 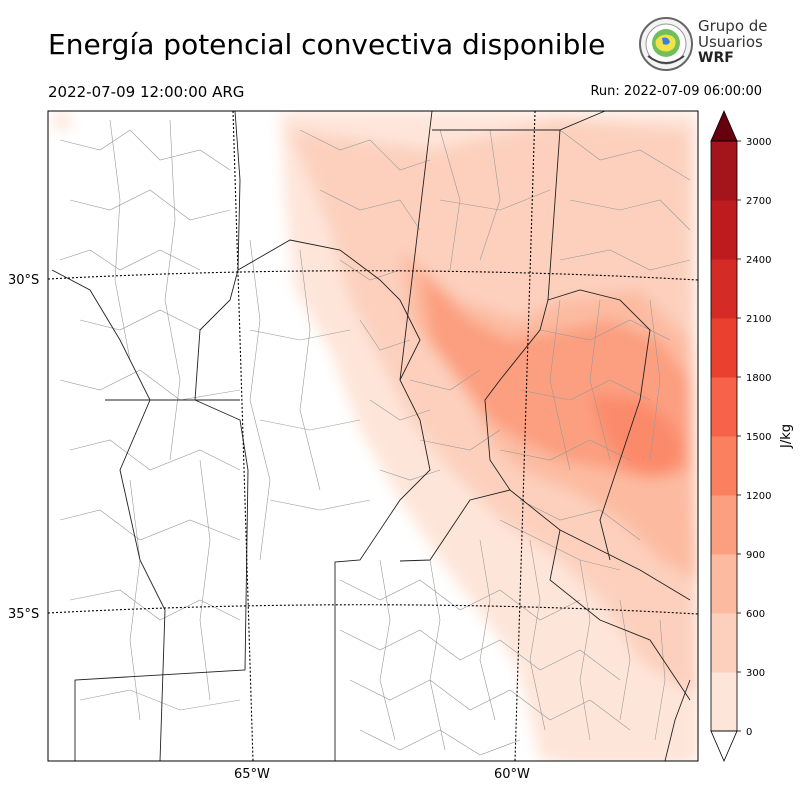 I want to click on lat-label-35s: 35°S, so click(x=23, y=614).